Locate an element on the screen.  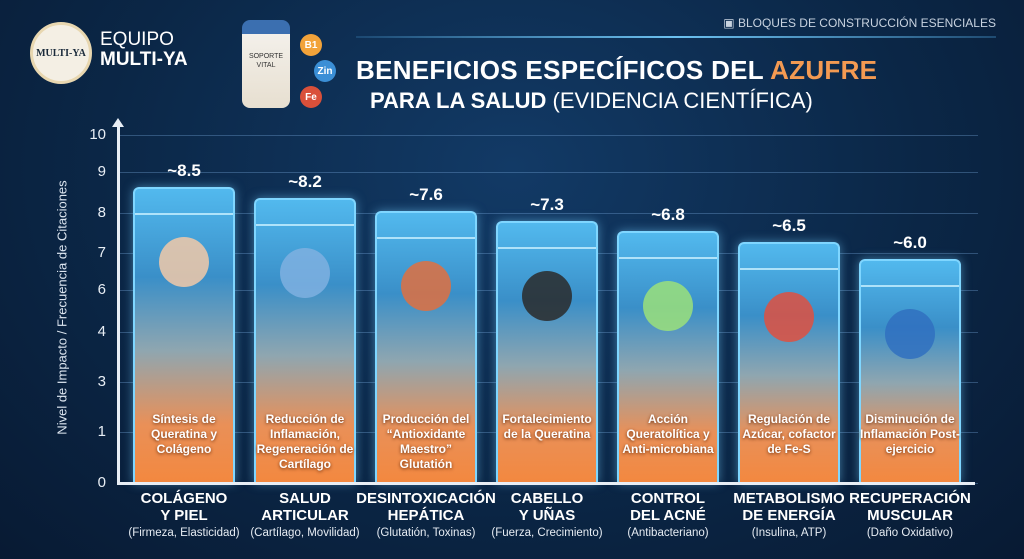
x-axis is located at coordinates (546, 483).